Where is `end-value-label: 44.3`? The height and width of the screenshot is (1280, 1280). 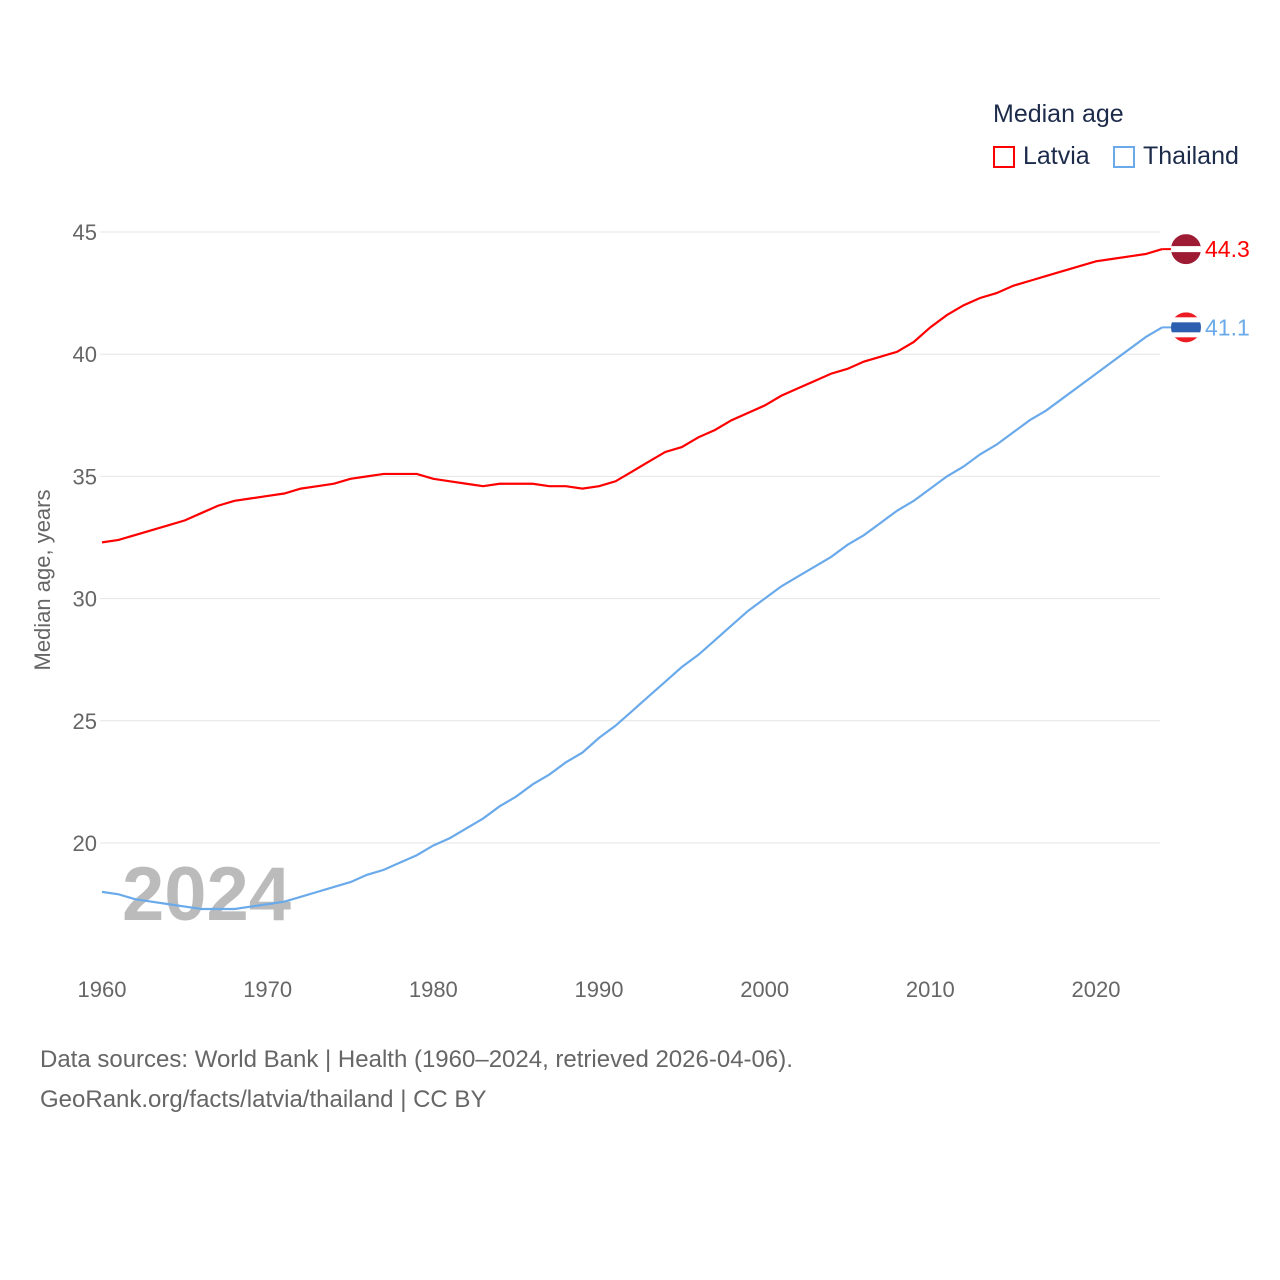 end-value-label: 44.3 is located at coordinates (1227, 249).